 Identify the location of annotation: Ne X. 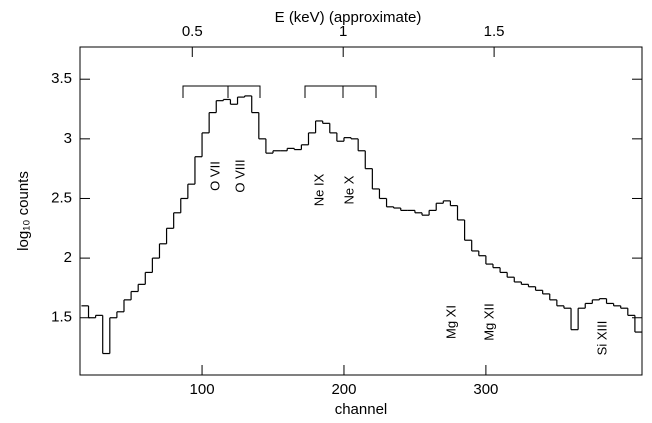
(348, 189).